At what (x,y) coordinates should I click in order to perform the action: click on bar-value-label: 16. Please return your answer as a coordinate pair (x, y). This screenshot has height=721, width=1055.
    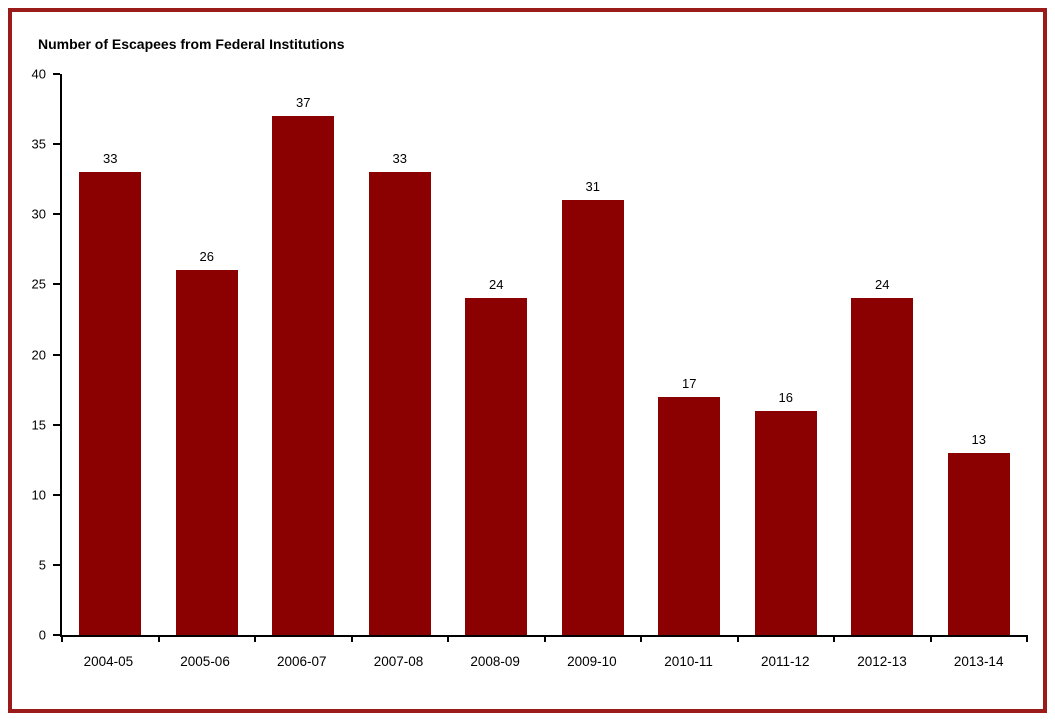
    Looking at the image, I should click on (785, 397).